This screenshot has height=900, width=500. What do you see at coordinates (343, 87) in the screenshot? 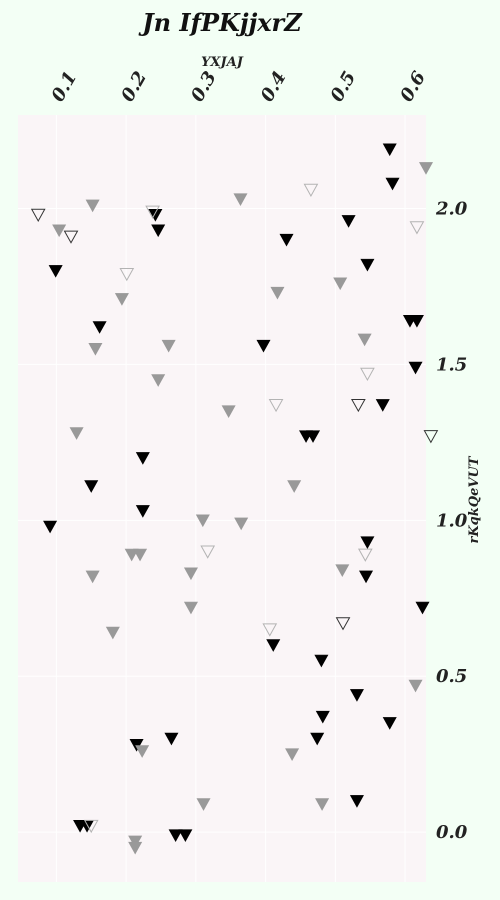
I see `x-tick-label: 0.5` at bounding box center [343, 87].